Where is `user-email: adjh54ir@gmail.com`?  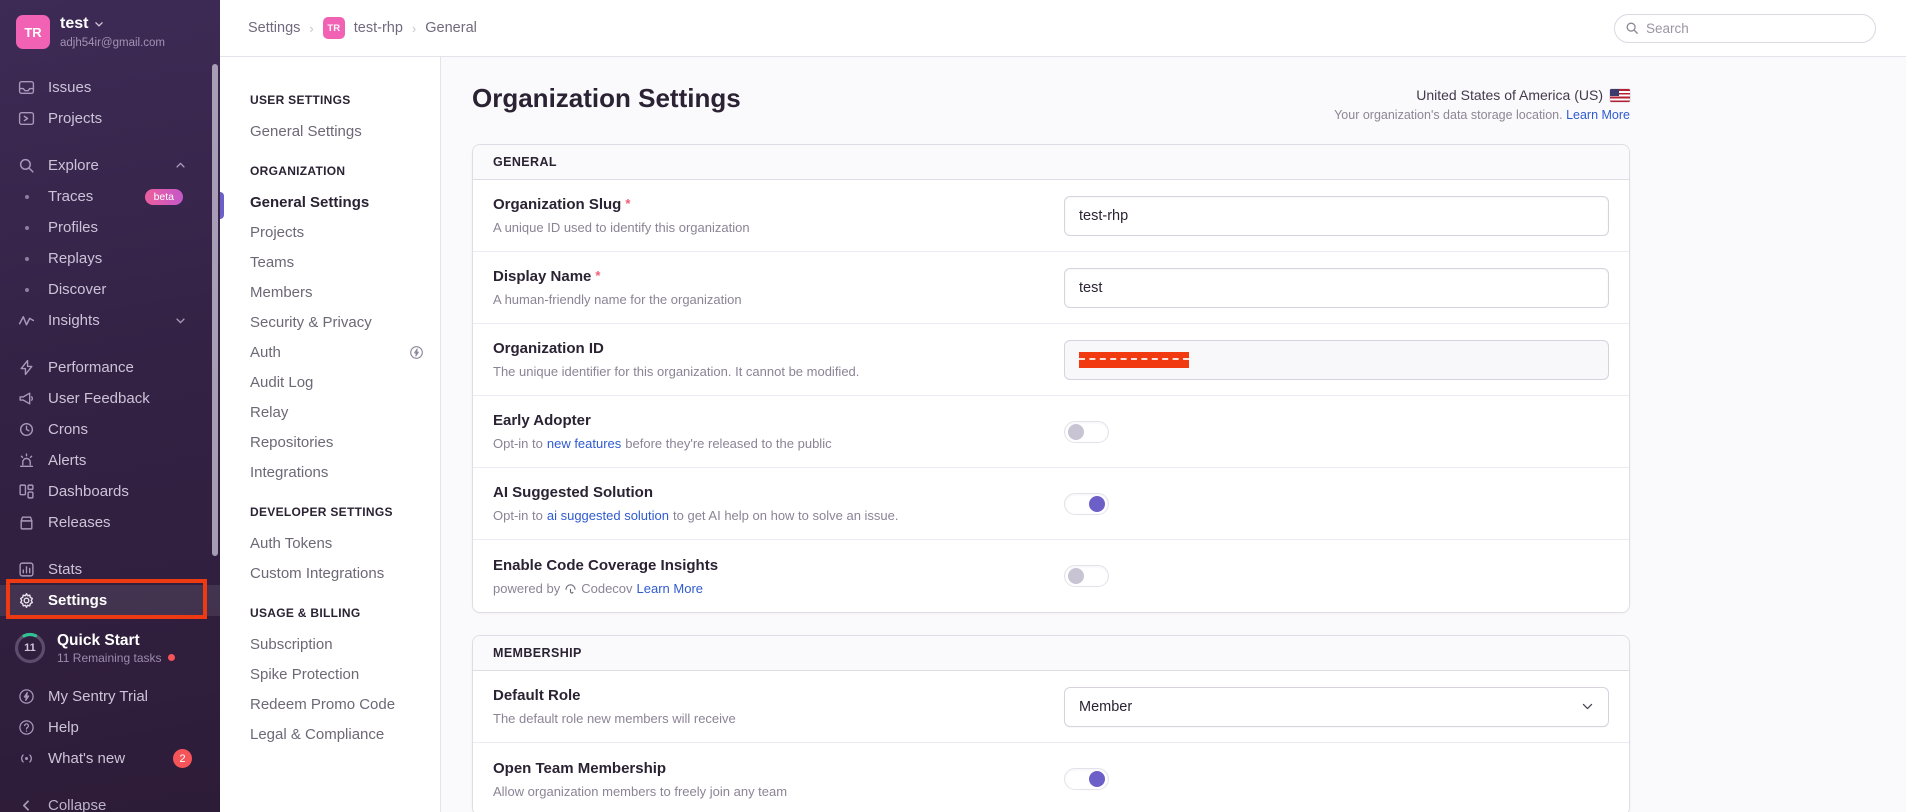
user-email: adjh54ir@gmail.com is located at coordinates (112, 43).